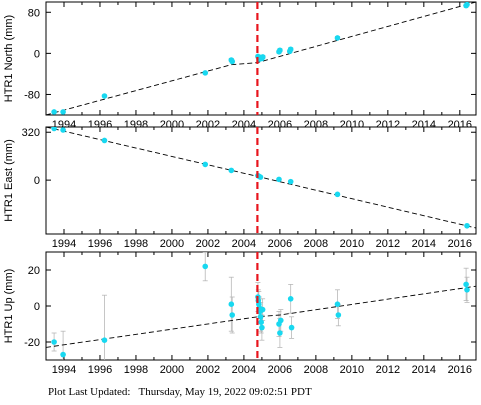 The image size is (481, 405). I want to click on x-tick-label-east: 2002, so click(208, 244).